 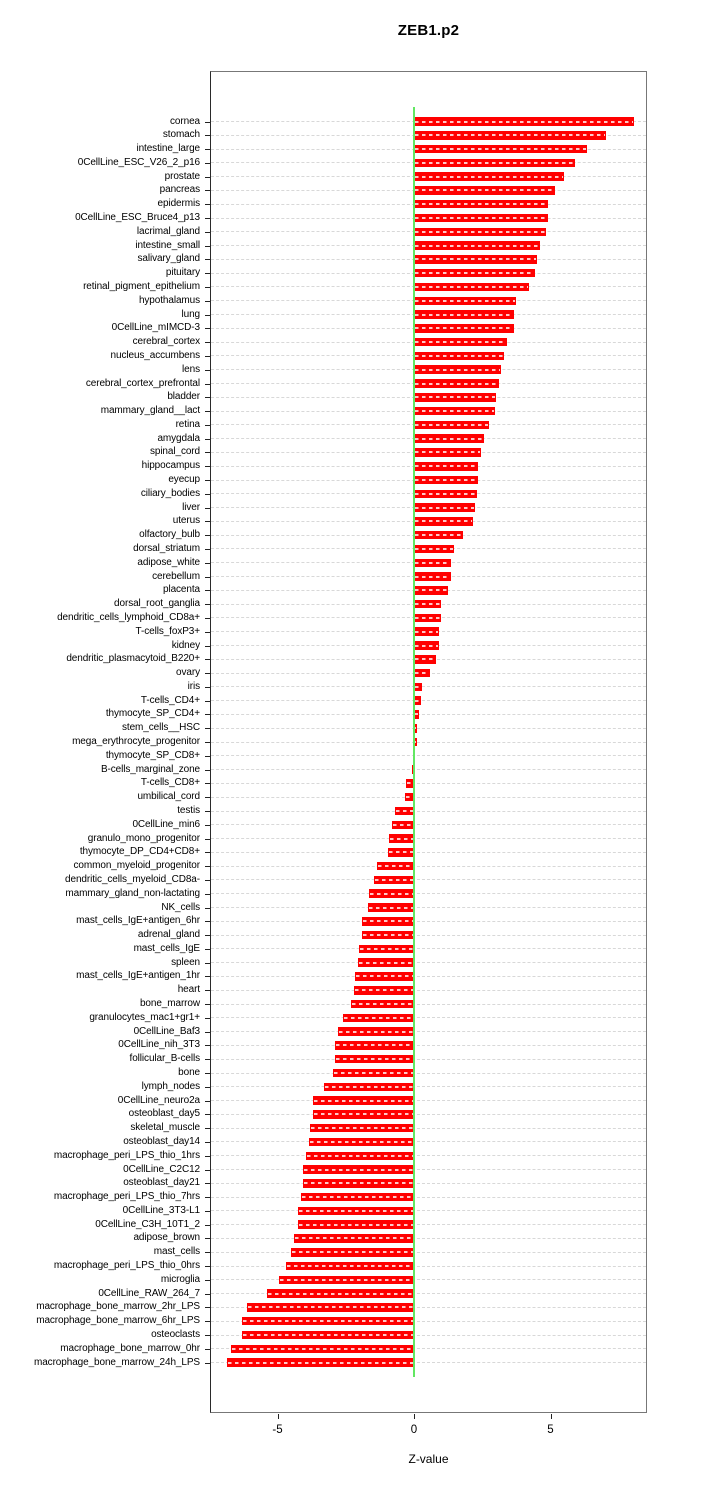 What do you see at coordinates (142, 383) in the screenshot?
I see `y-axis-label: cerebral_cortex_prefrontal` at bounding box center [142, 383].